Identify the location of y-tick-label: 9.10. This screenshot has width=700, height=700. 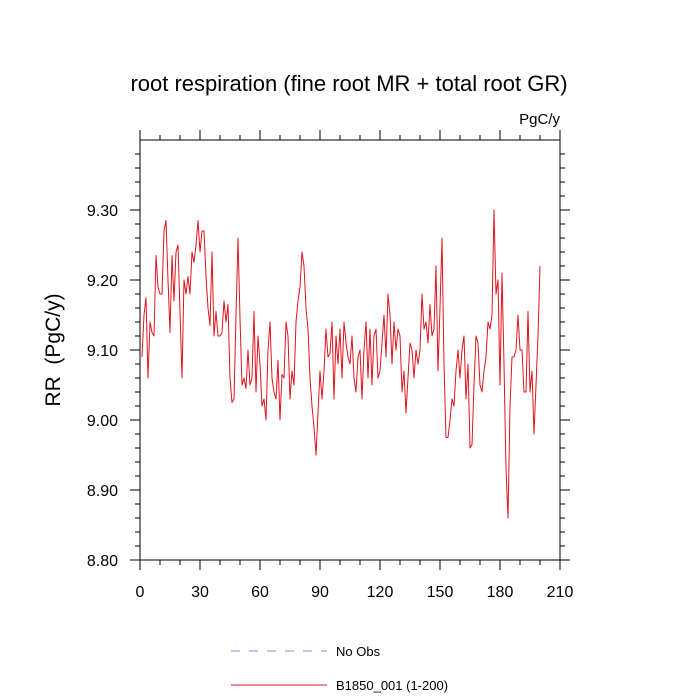
(102, 351).